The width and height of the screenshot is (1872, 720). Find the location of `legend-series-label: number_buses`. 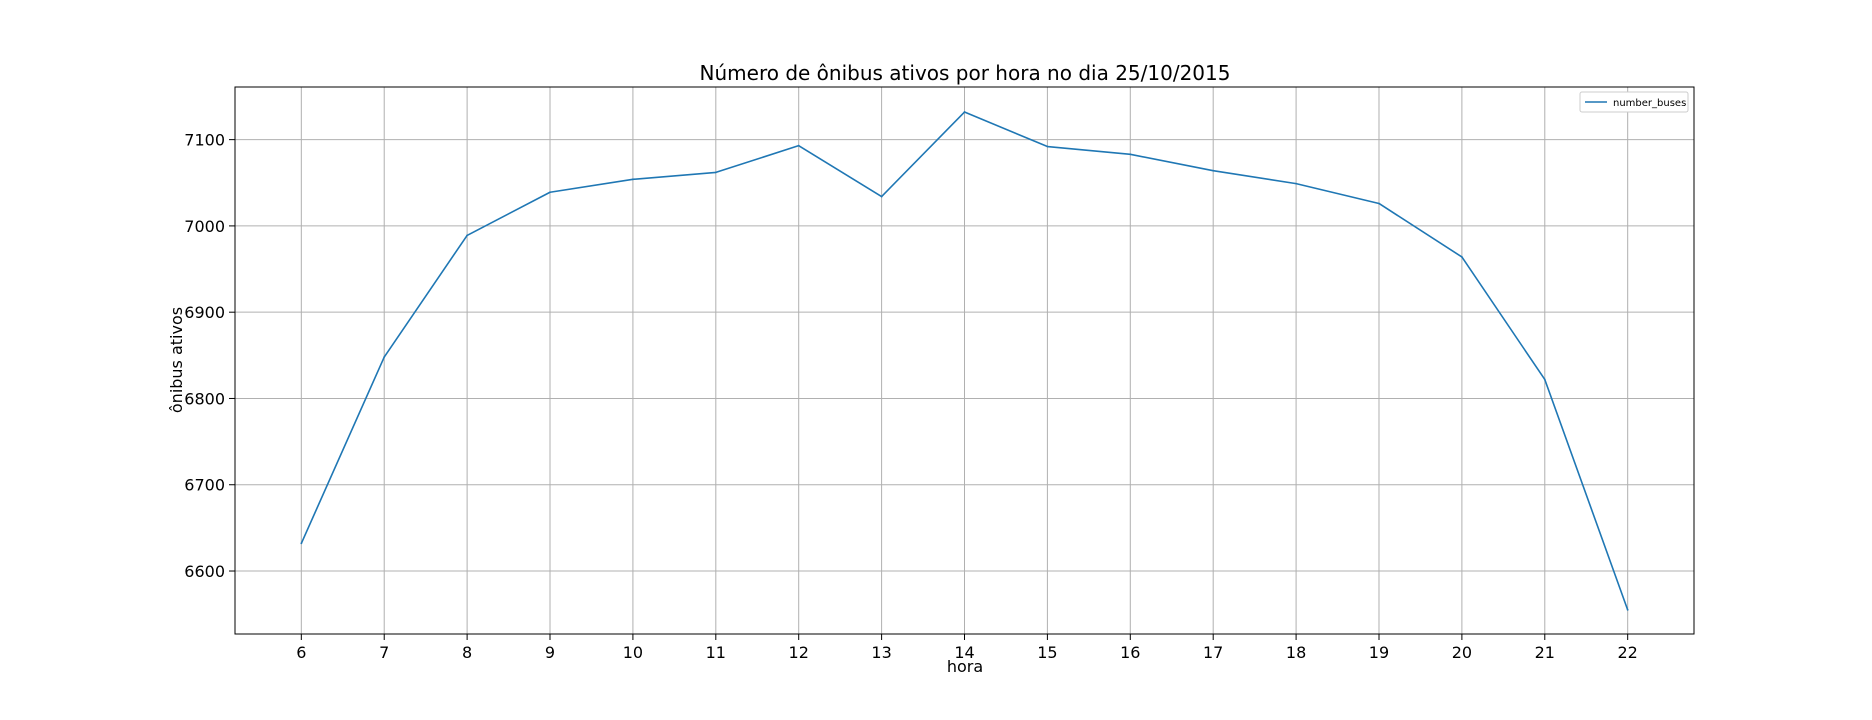

legend-series-label: number_buses is located at coordinates (1649, 103).